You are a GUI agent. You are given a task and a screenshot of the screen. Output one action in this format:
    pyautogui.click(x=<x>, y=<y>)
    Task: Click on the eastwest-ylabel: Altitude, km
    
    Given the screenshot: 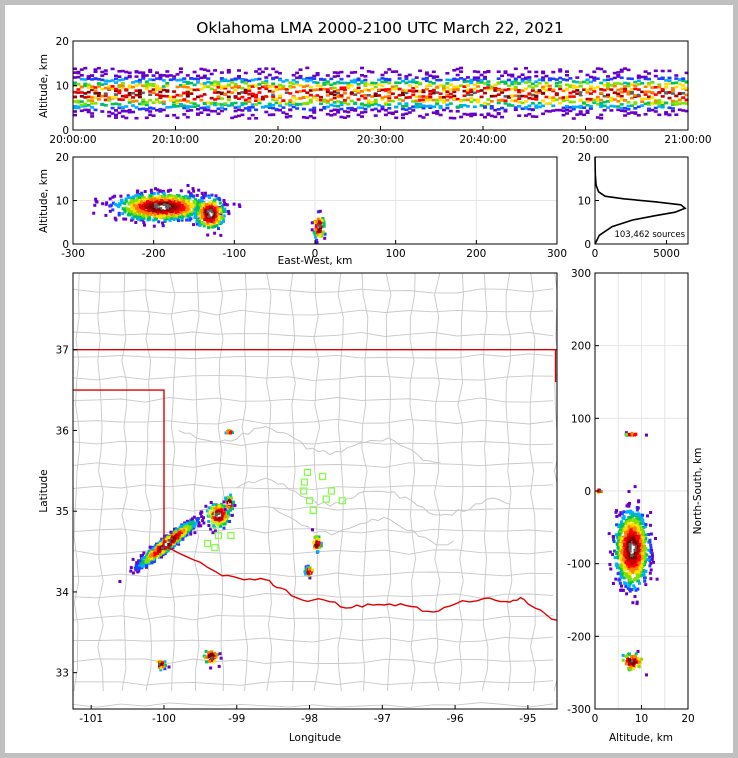 What is the action you would take?
    pyautogui.click(x=44, y=201)
    